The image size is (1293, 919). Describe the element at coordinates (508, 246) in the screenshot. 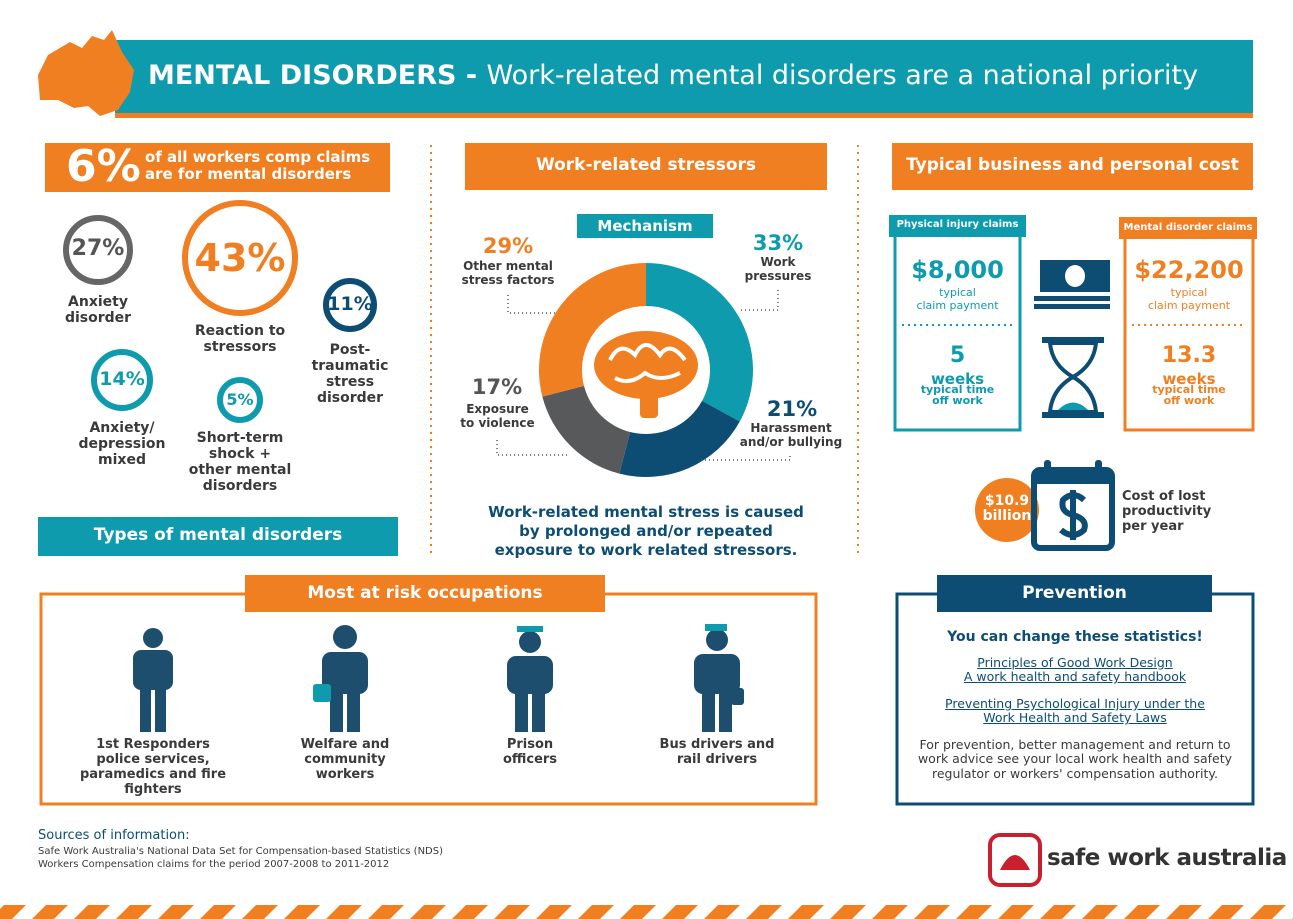

I see `stressor-value: 29%` at that location.